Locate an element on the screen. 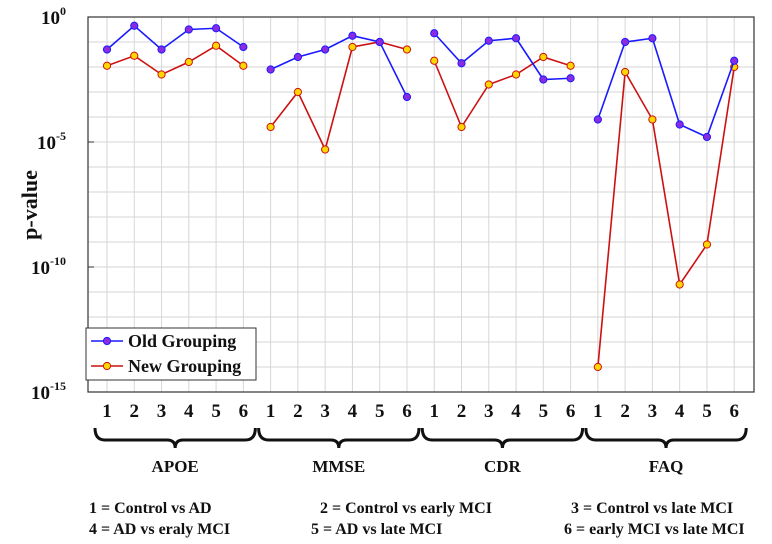  legend-entry-new: New Grouping is located at coordinates (166, 366).